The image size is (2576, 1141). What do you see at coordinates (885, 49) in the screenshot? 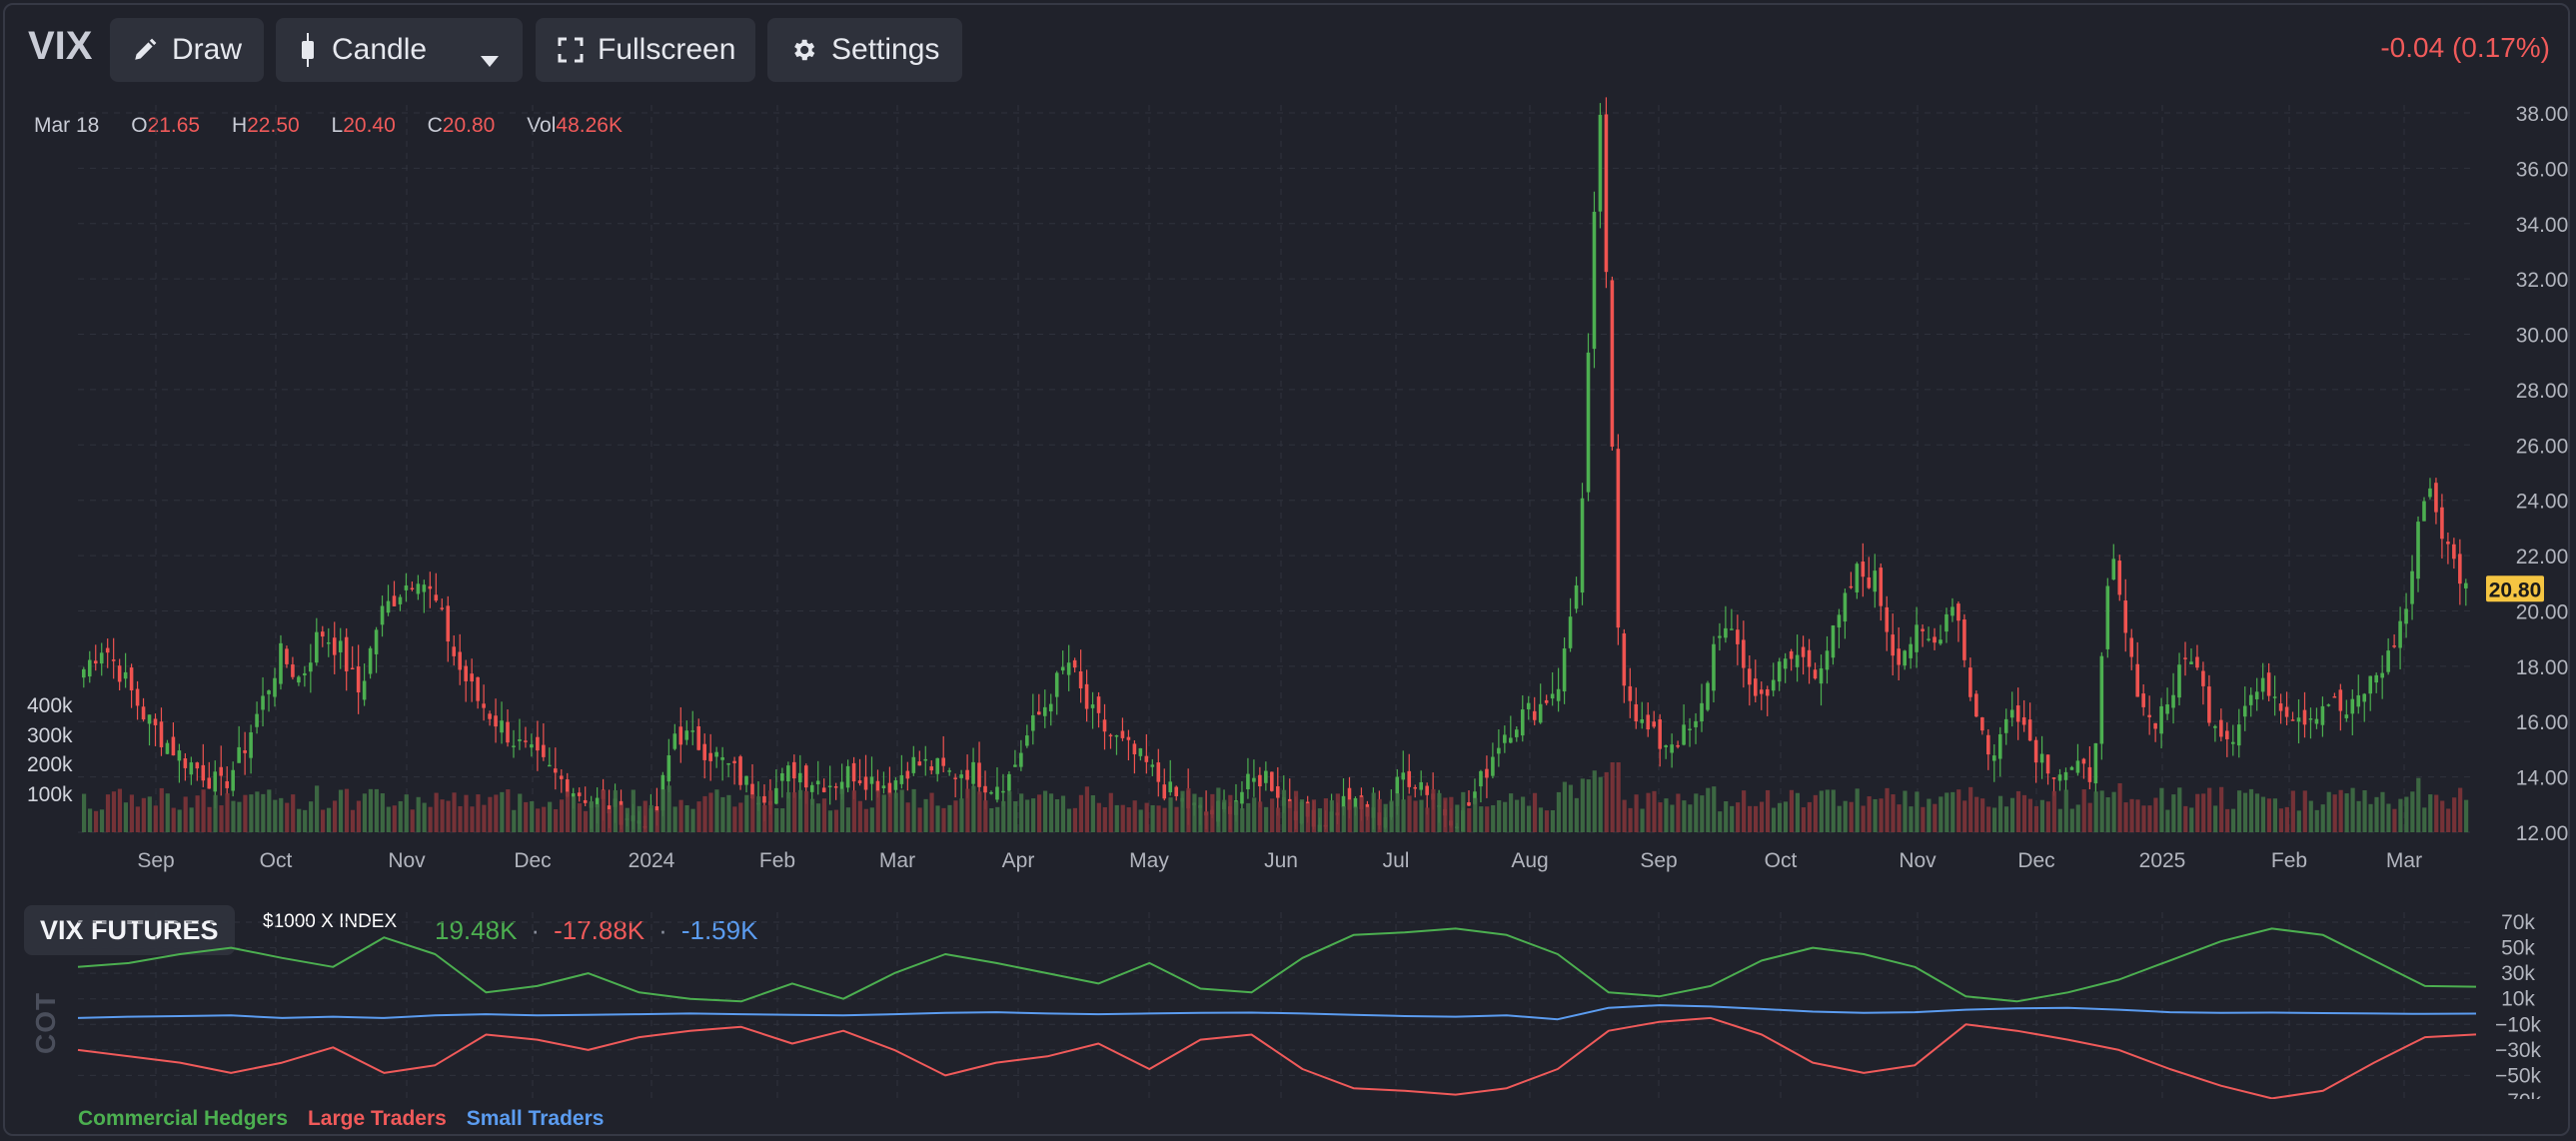
I see `settings-label: Settings` at bounding box center [885, 49].